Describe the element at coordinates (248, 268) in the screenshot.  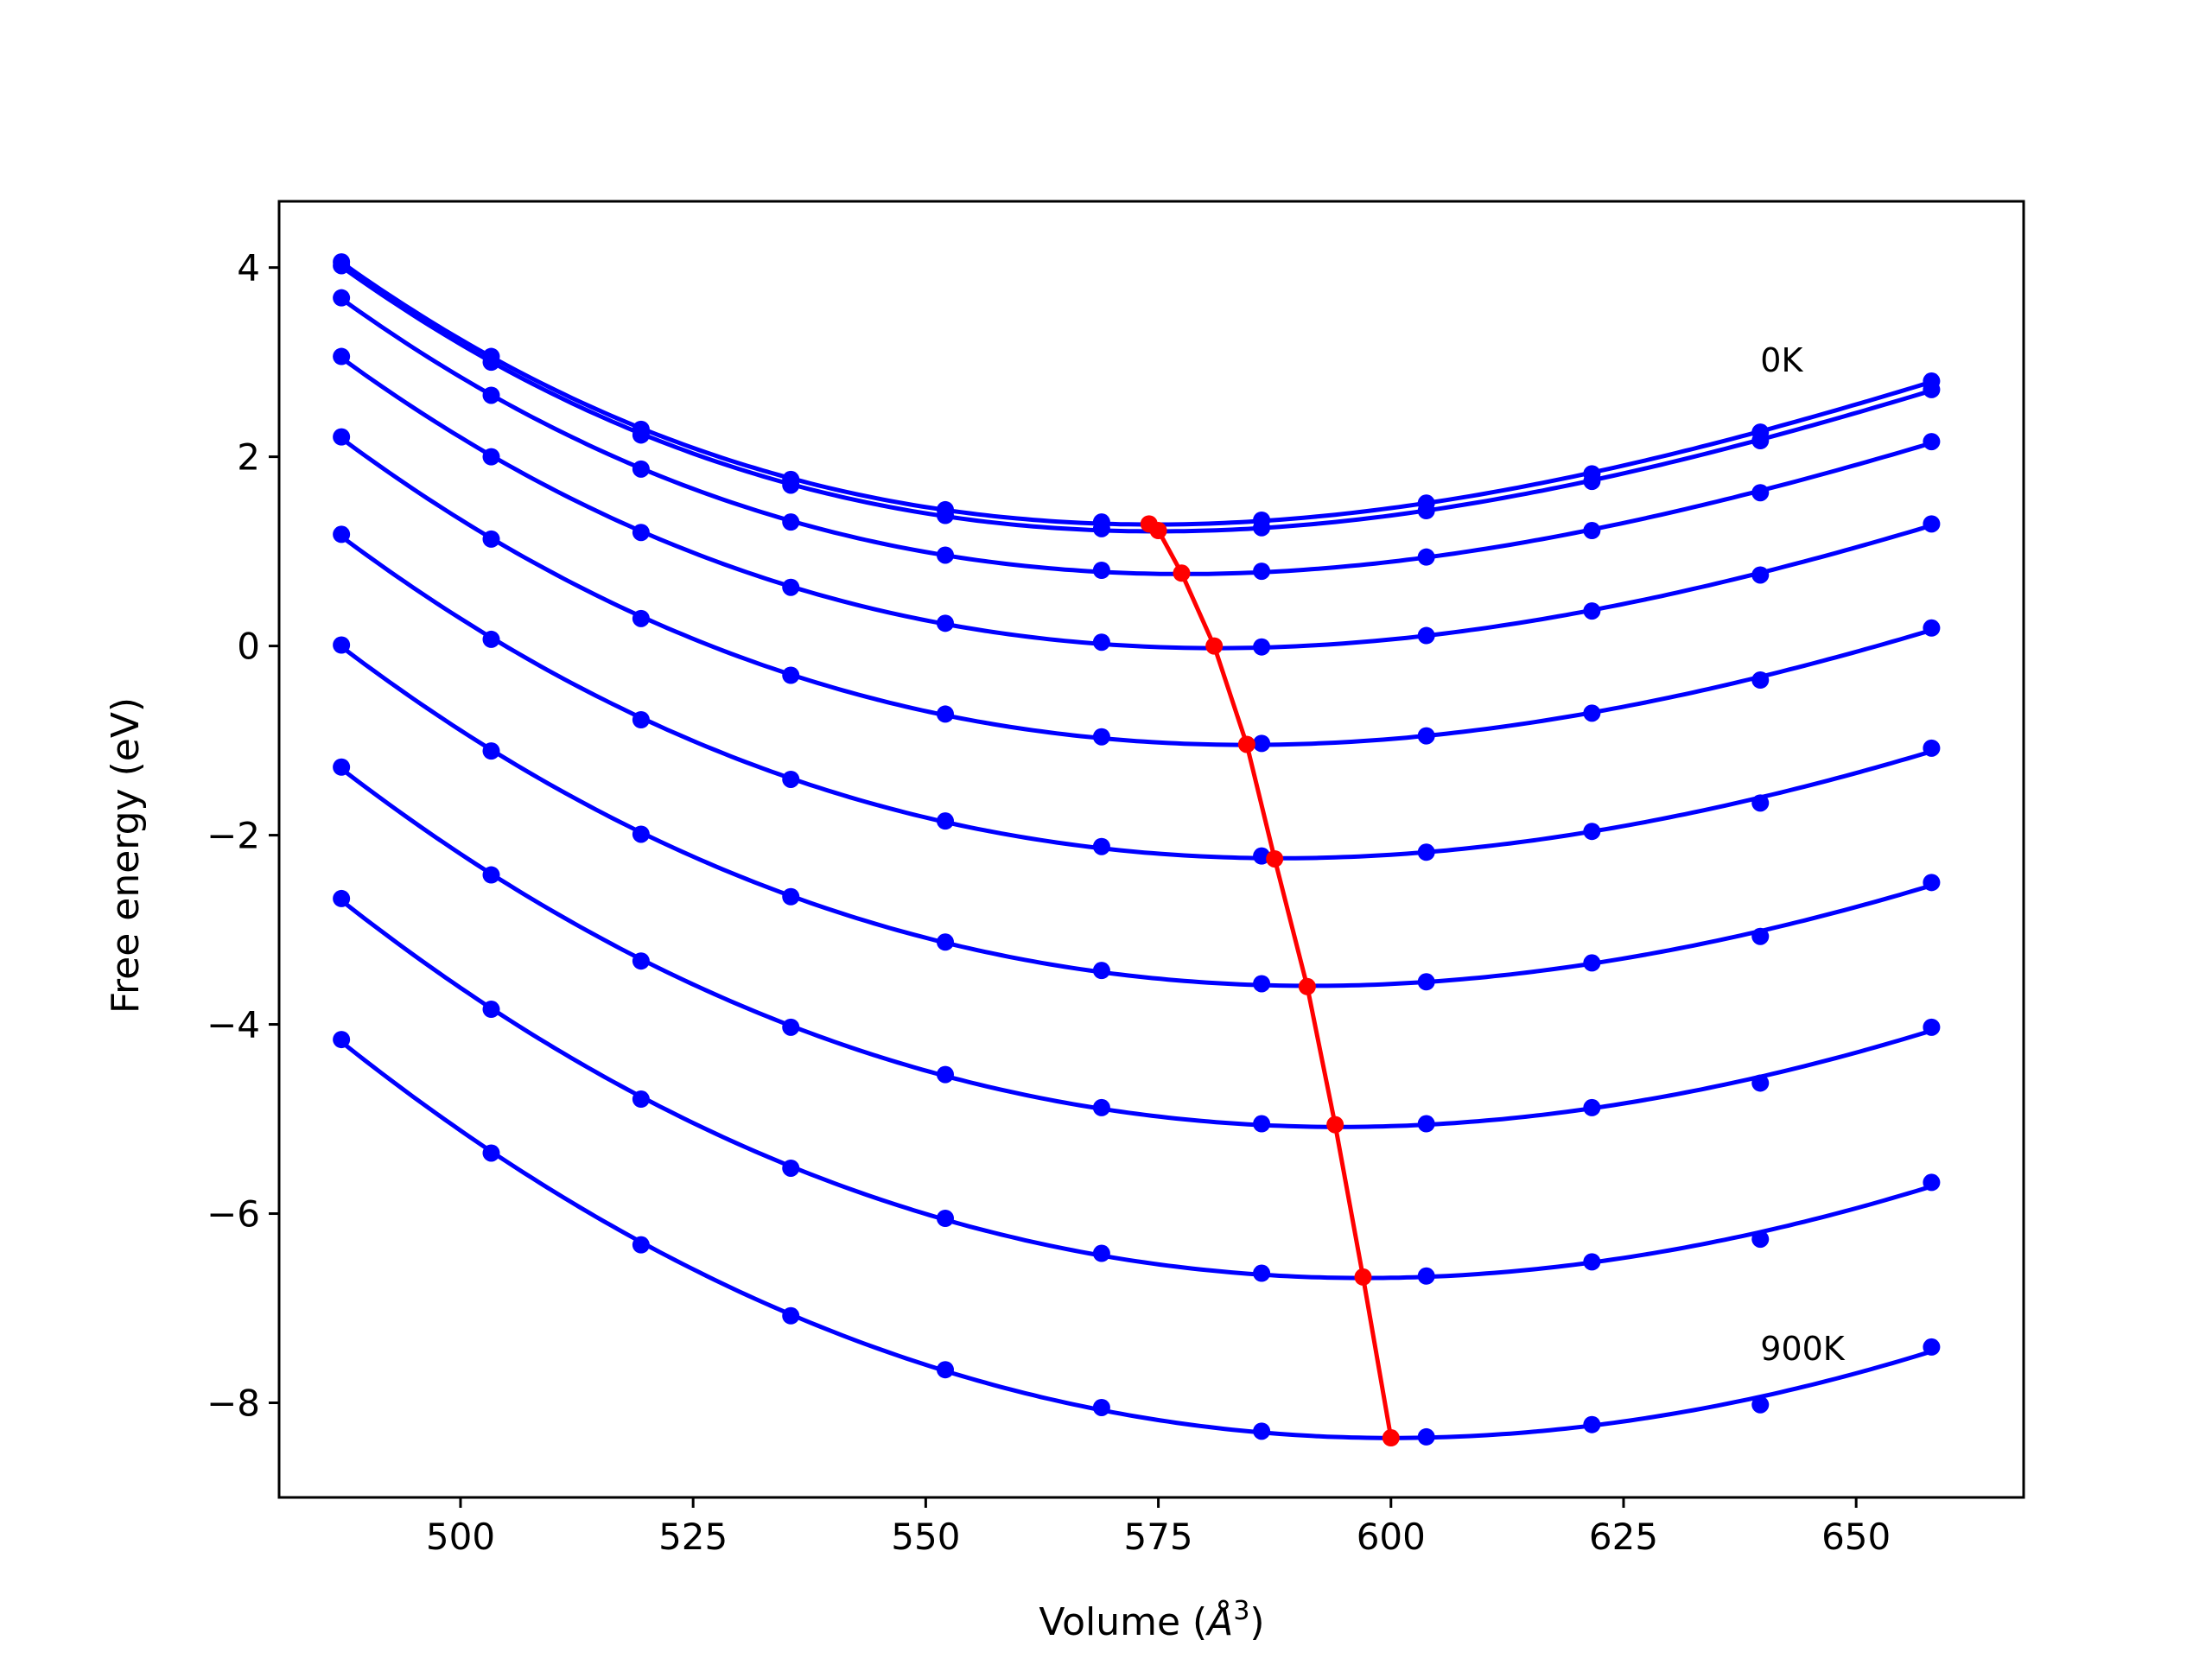
I see `y-tick-label-4: 4` at that location.